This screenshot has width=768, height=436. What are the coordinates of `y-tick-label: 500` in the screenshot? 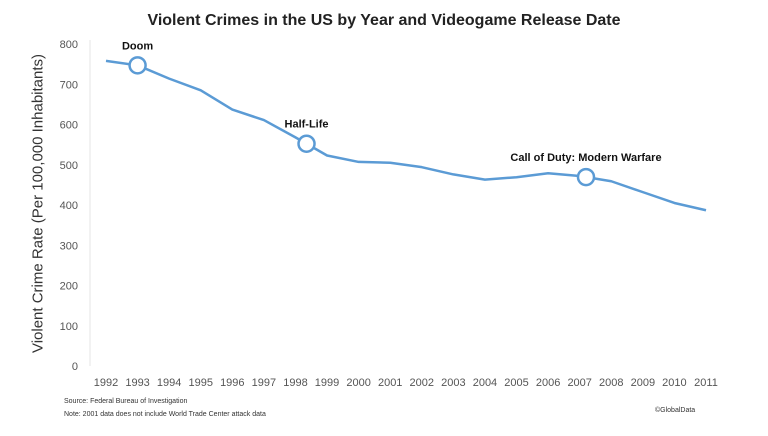 It's located at (69, 166).